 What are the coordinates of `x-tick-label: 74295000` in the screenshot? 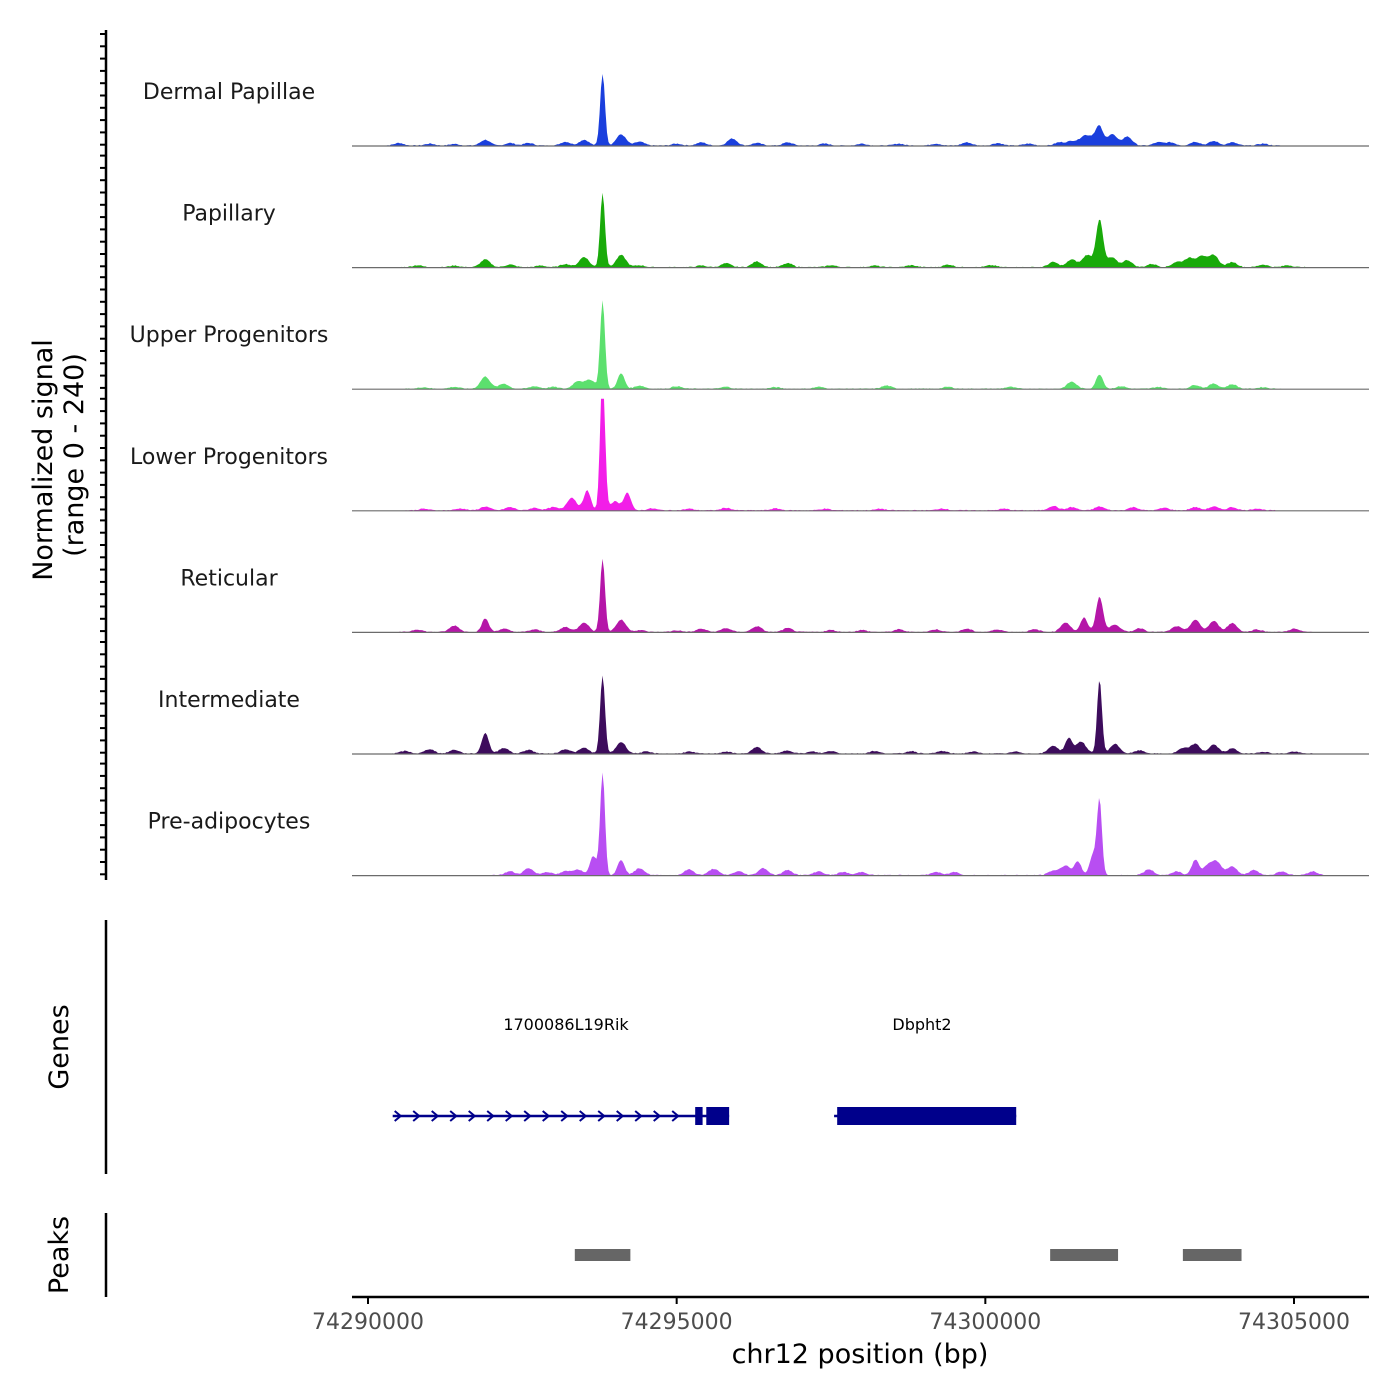 It's located at (677, 1322).